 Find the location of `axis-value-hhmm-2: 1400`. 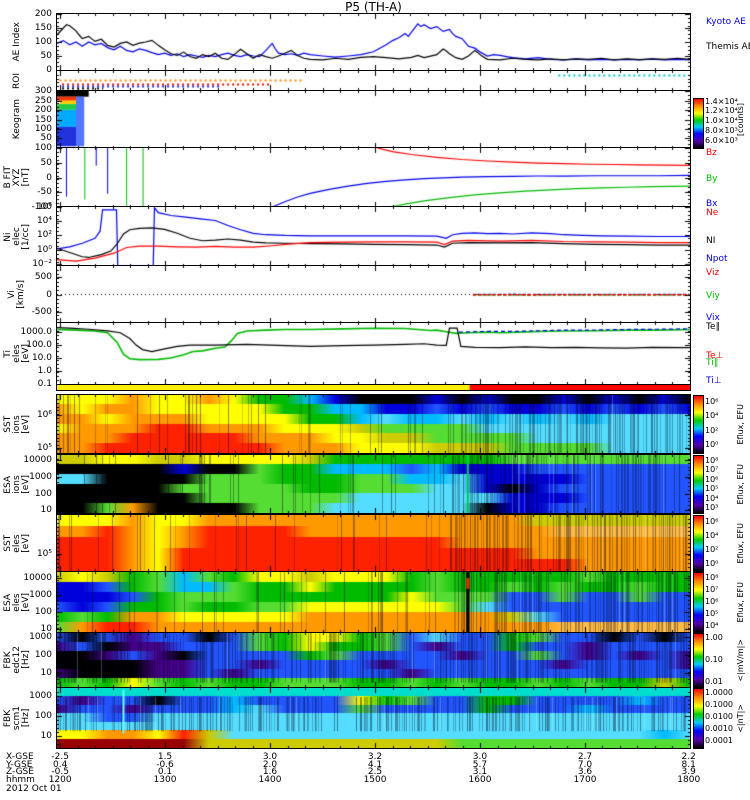

axis-value-hhmm-2: 1400 is located at coordinates (270, 780).